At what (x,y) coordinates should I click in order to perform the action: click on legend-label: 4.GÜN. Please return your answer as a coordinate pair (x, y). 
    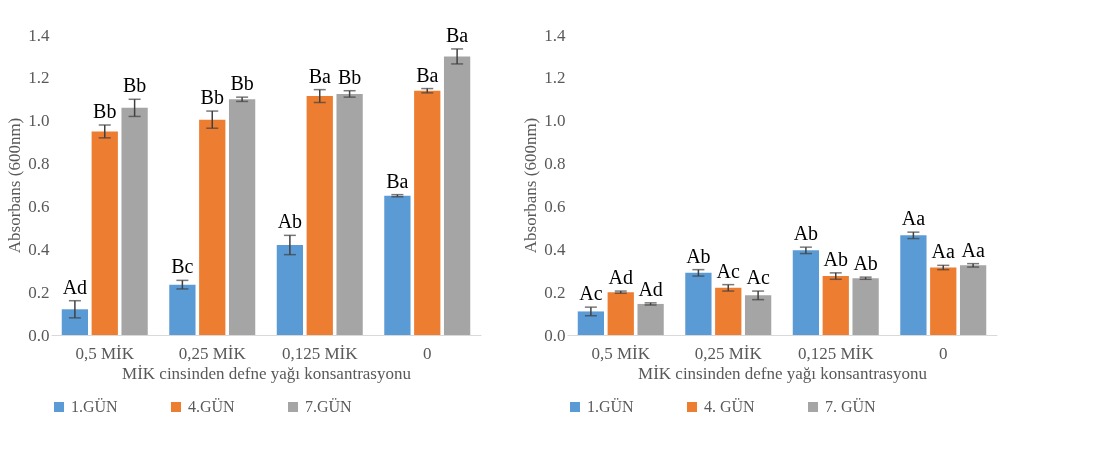
    Looking at the image, I should click on (212, 406).